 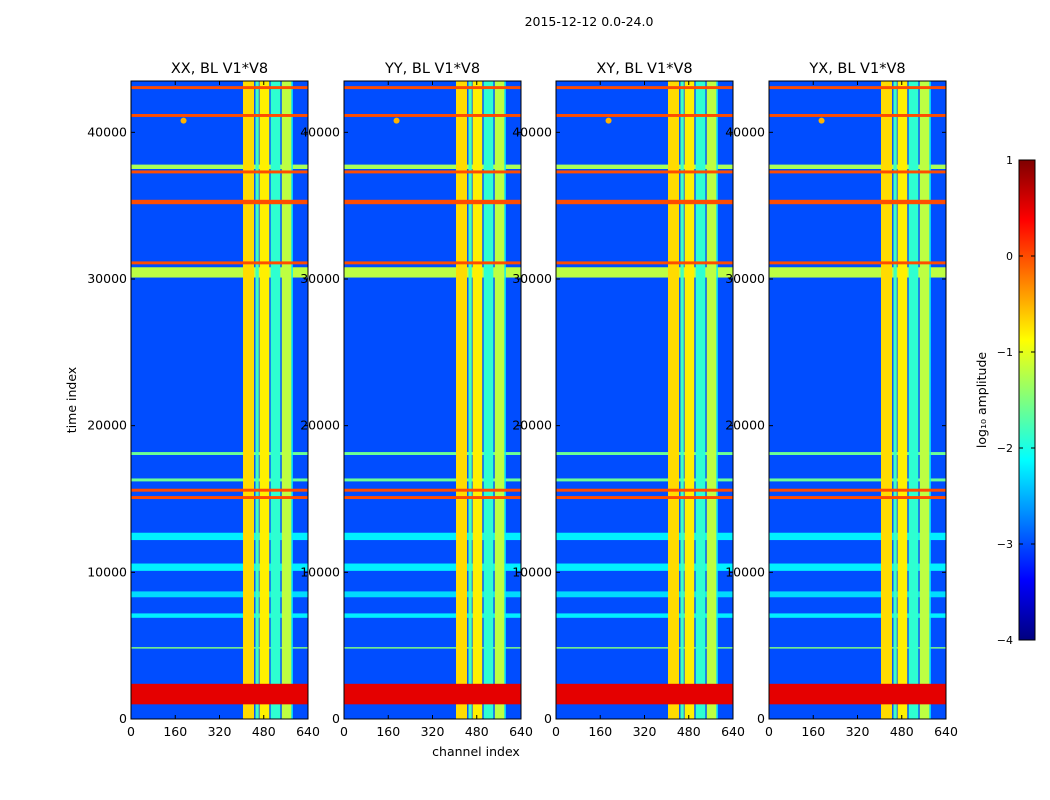 What do you see at coordinates (432, 69) in the screenshot?
I see `panel-title: YY, BL V1*V8` at bounding box center [432, 69].